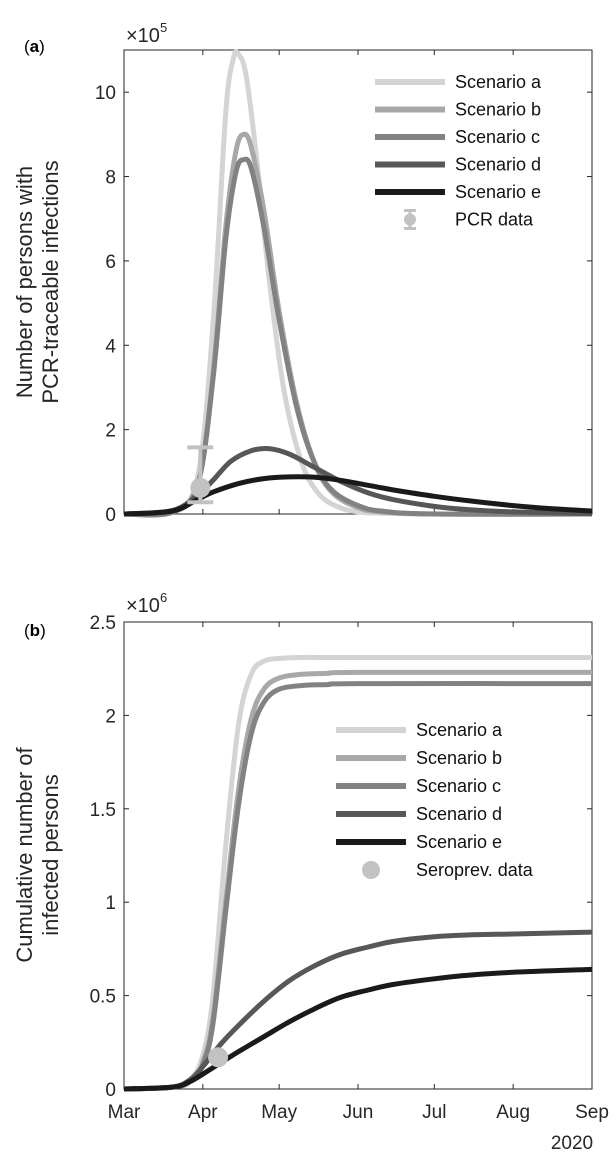 The width and height of the screenshot is (616, 1159). What do you see at coordinates (592, 1112) in the screenshot?
I see `x-tick-label: Sep` at bounding box center [592, 1112].